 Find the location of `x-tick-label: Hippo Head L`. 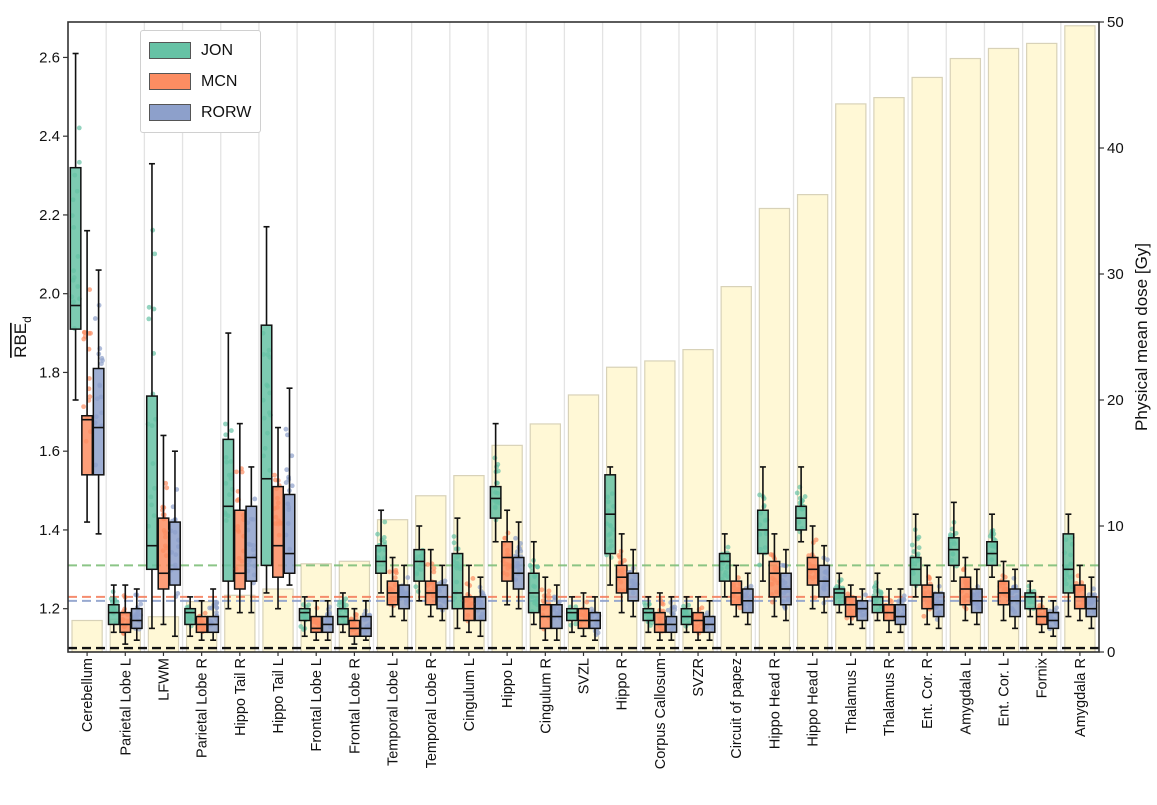

x-tick-label: Hippo Head L is located at coordinates (814, 702).